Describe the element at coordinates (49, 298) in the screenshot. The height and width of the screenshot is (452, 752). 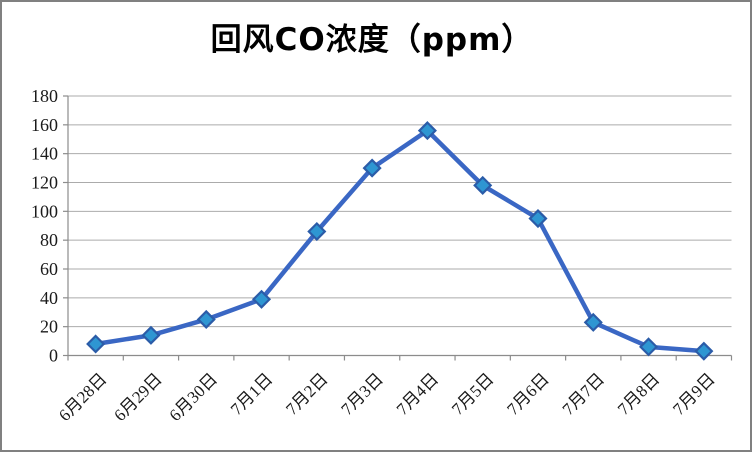
I see `y-axis-label: 40` at that location.